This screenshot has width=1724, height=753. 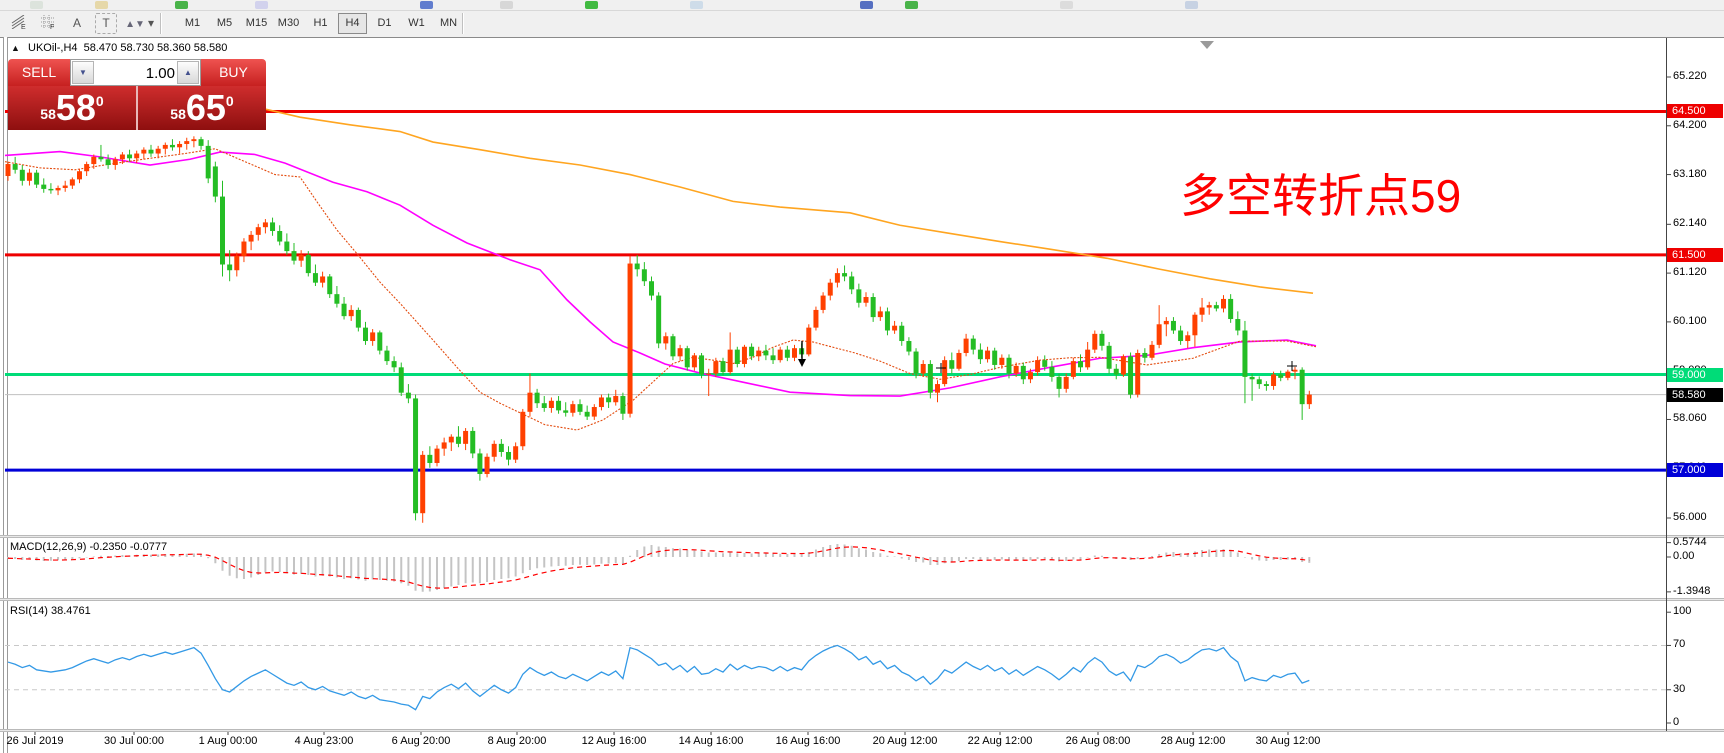 I want to click on sell-price: 58 58 0, so click(x=73, y=108).